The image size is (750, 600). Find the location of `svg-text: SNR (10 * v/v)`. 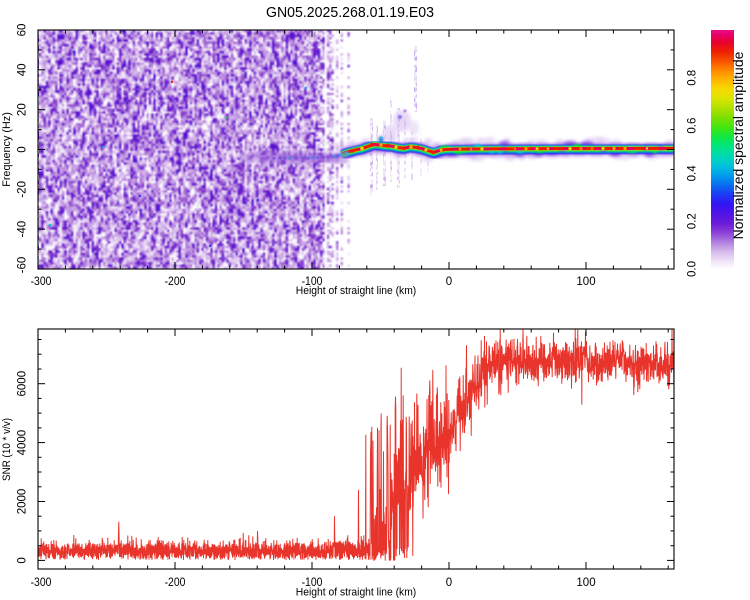

svg-text: SNR (10 * v/v) is located at coordinates (7, 449).